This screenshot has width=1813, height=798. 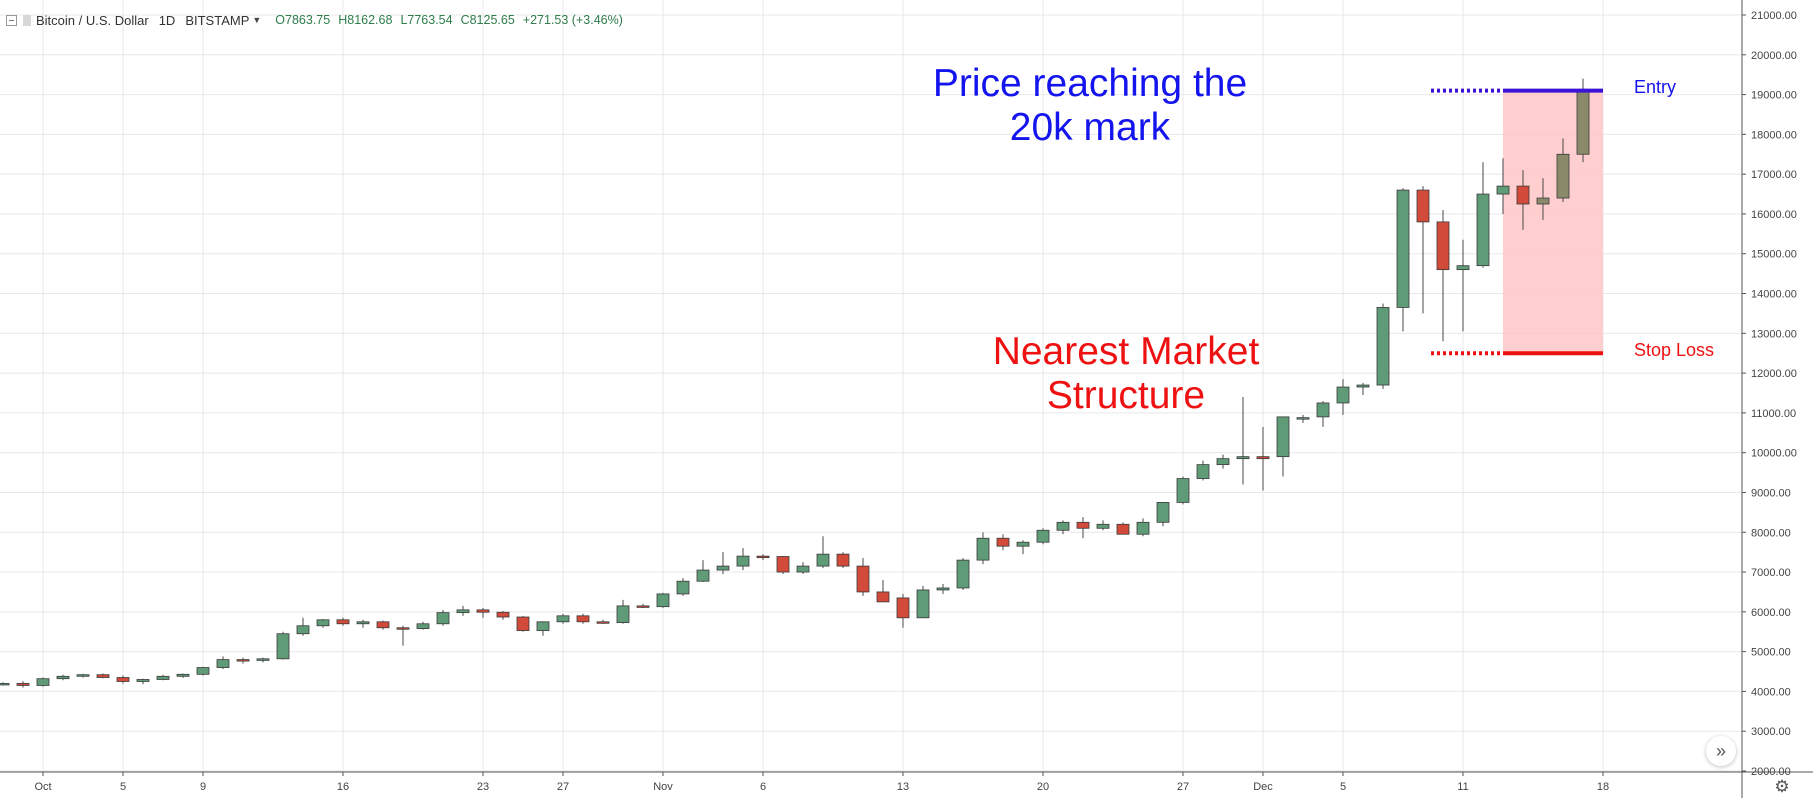 I want to click on interval-label: 1D, so click(x=167, y=20).